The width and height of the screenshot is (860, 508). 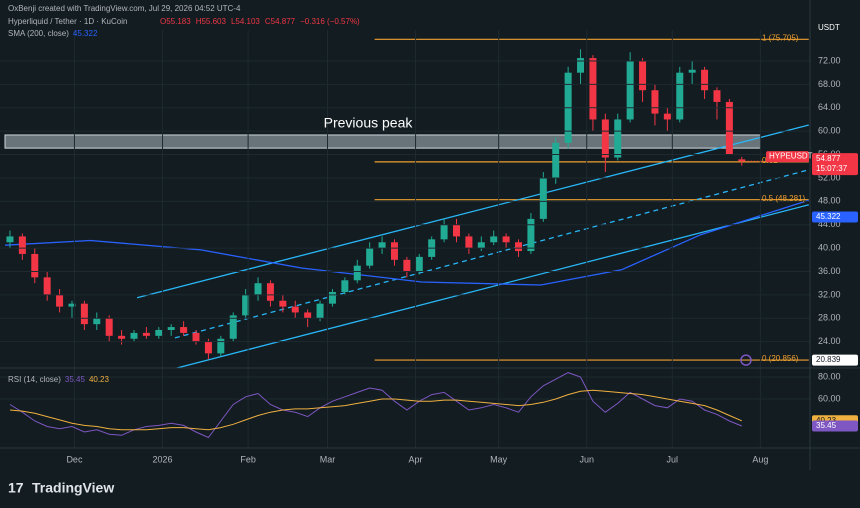 What do you see at coordinates (829, 271) in the screenshot?
I see `y-tick-label: 36.00` at bounding box center [829, 271].